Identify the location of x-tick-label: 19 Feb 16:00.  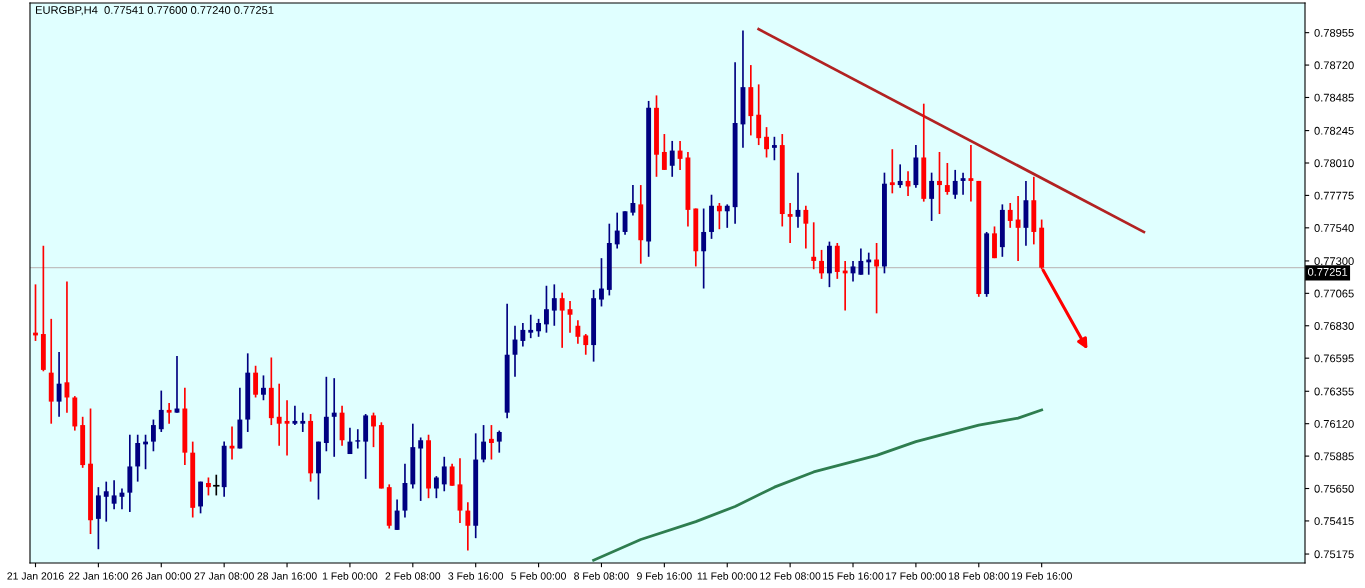
(1041, 576).